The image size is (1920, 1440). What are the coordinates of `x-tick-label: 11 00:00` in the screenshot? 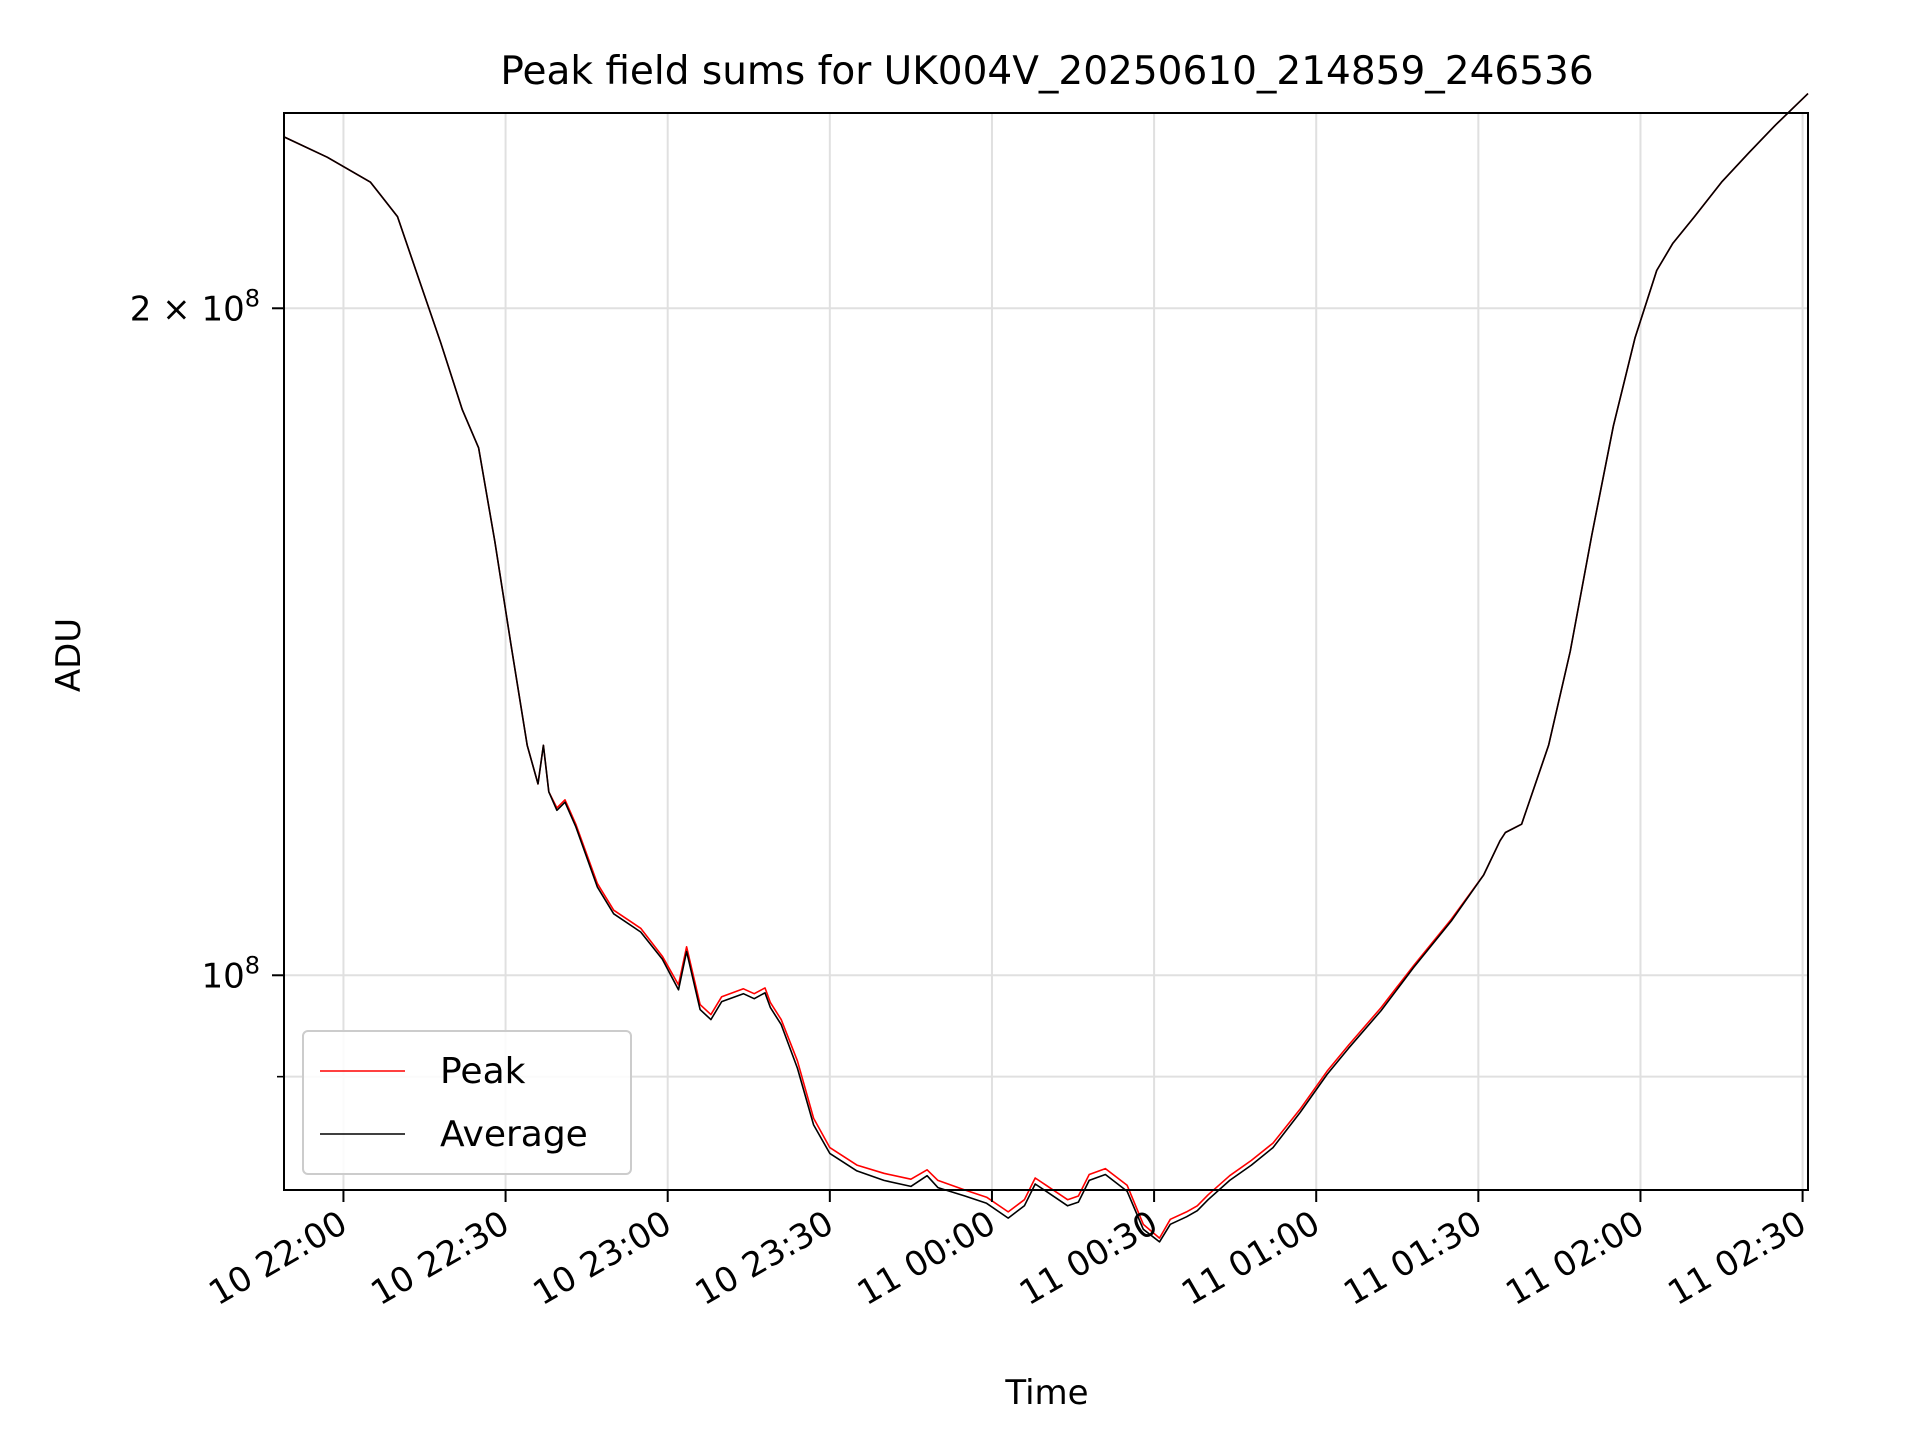 It's located at (927, 1258).